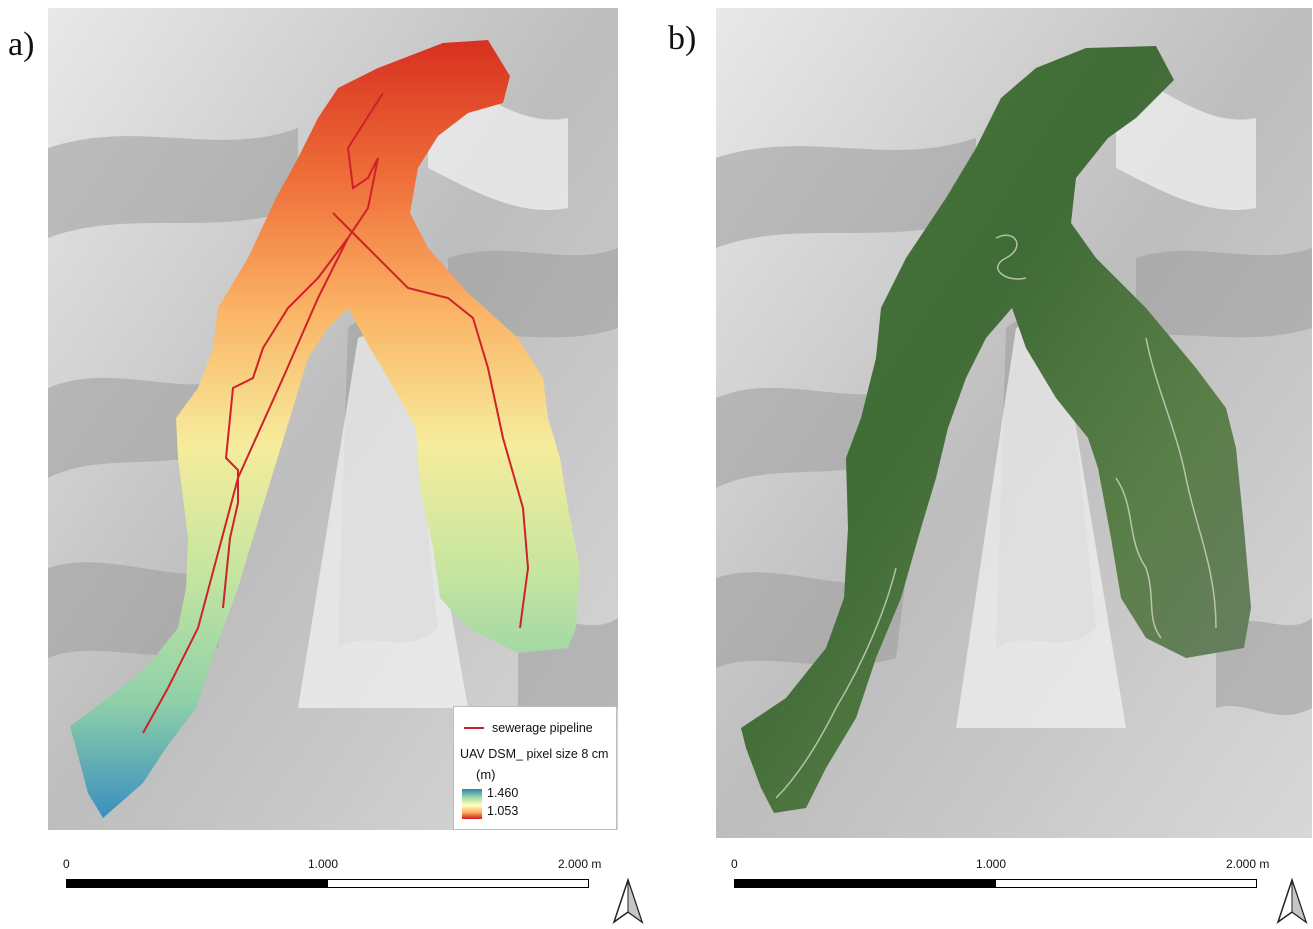 The width and height of the screenshot is (1313, 929). I want to click on scalebar-b: 0 1.000 2.000 m, so click(1008, 887).